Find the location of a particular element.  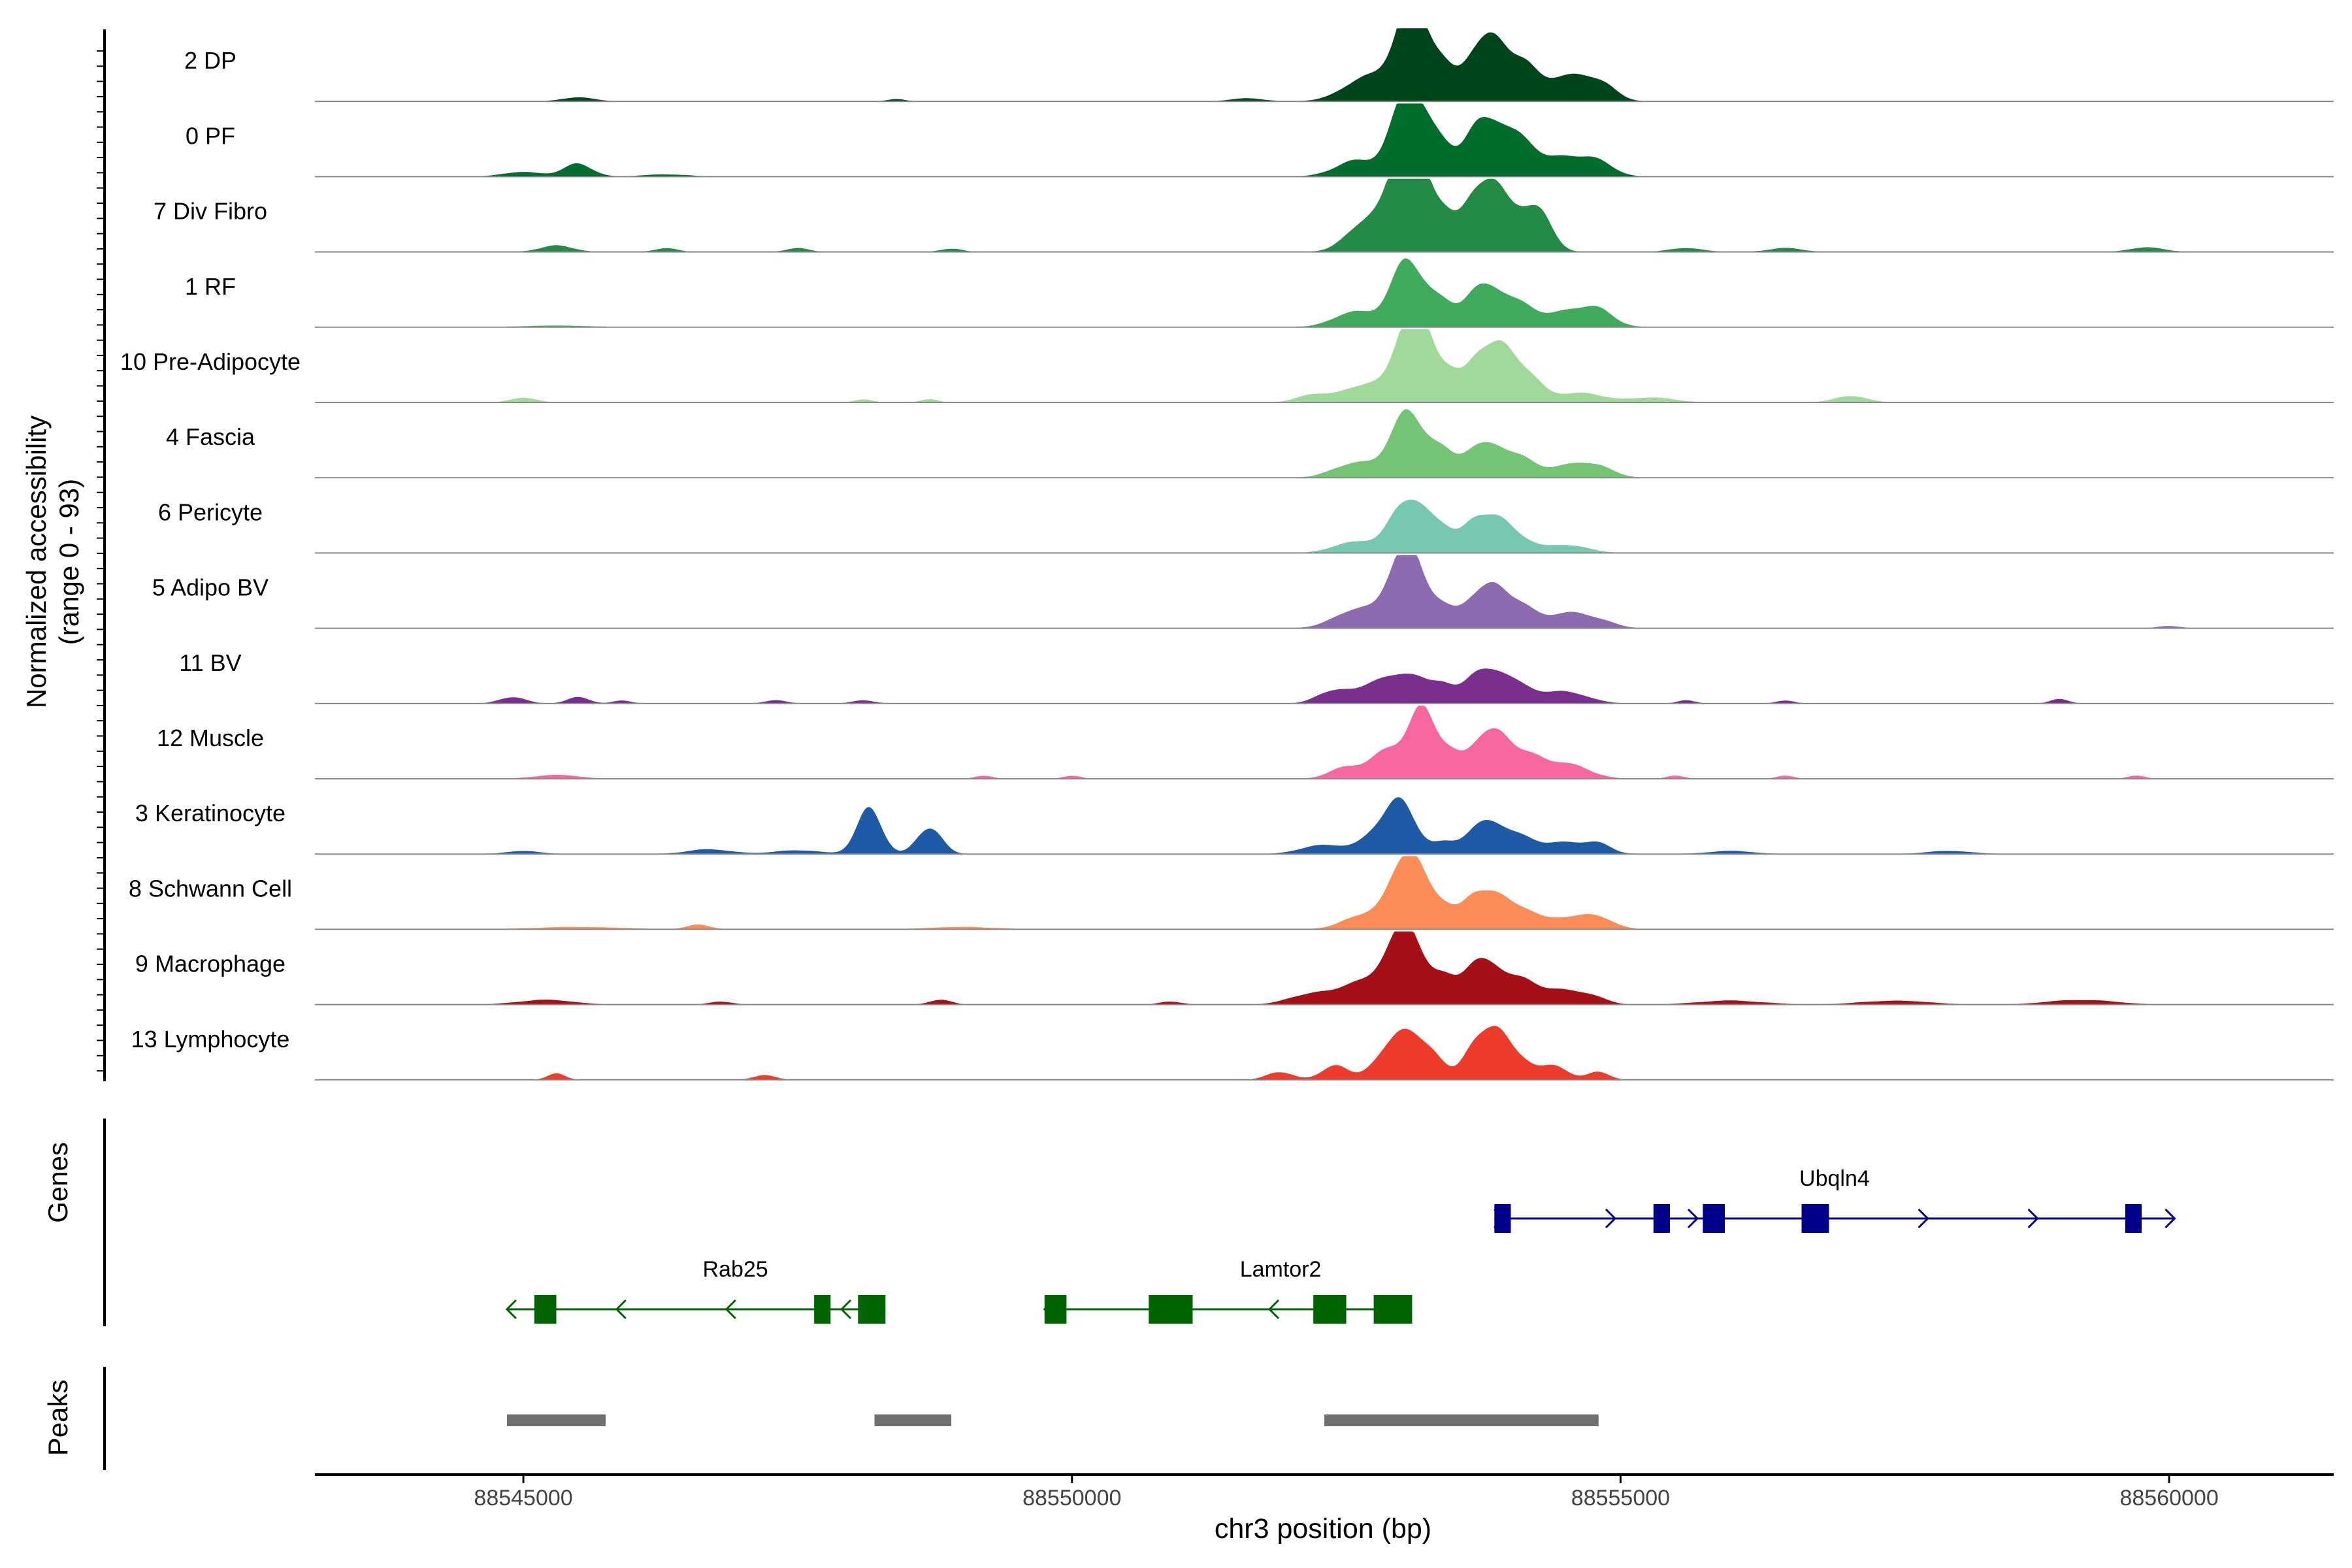

track-6: 4 Fascia is located at coordinates (1250, 444).